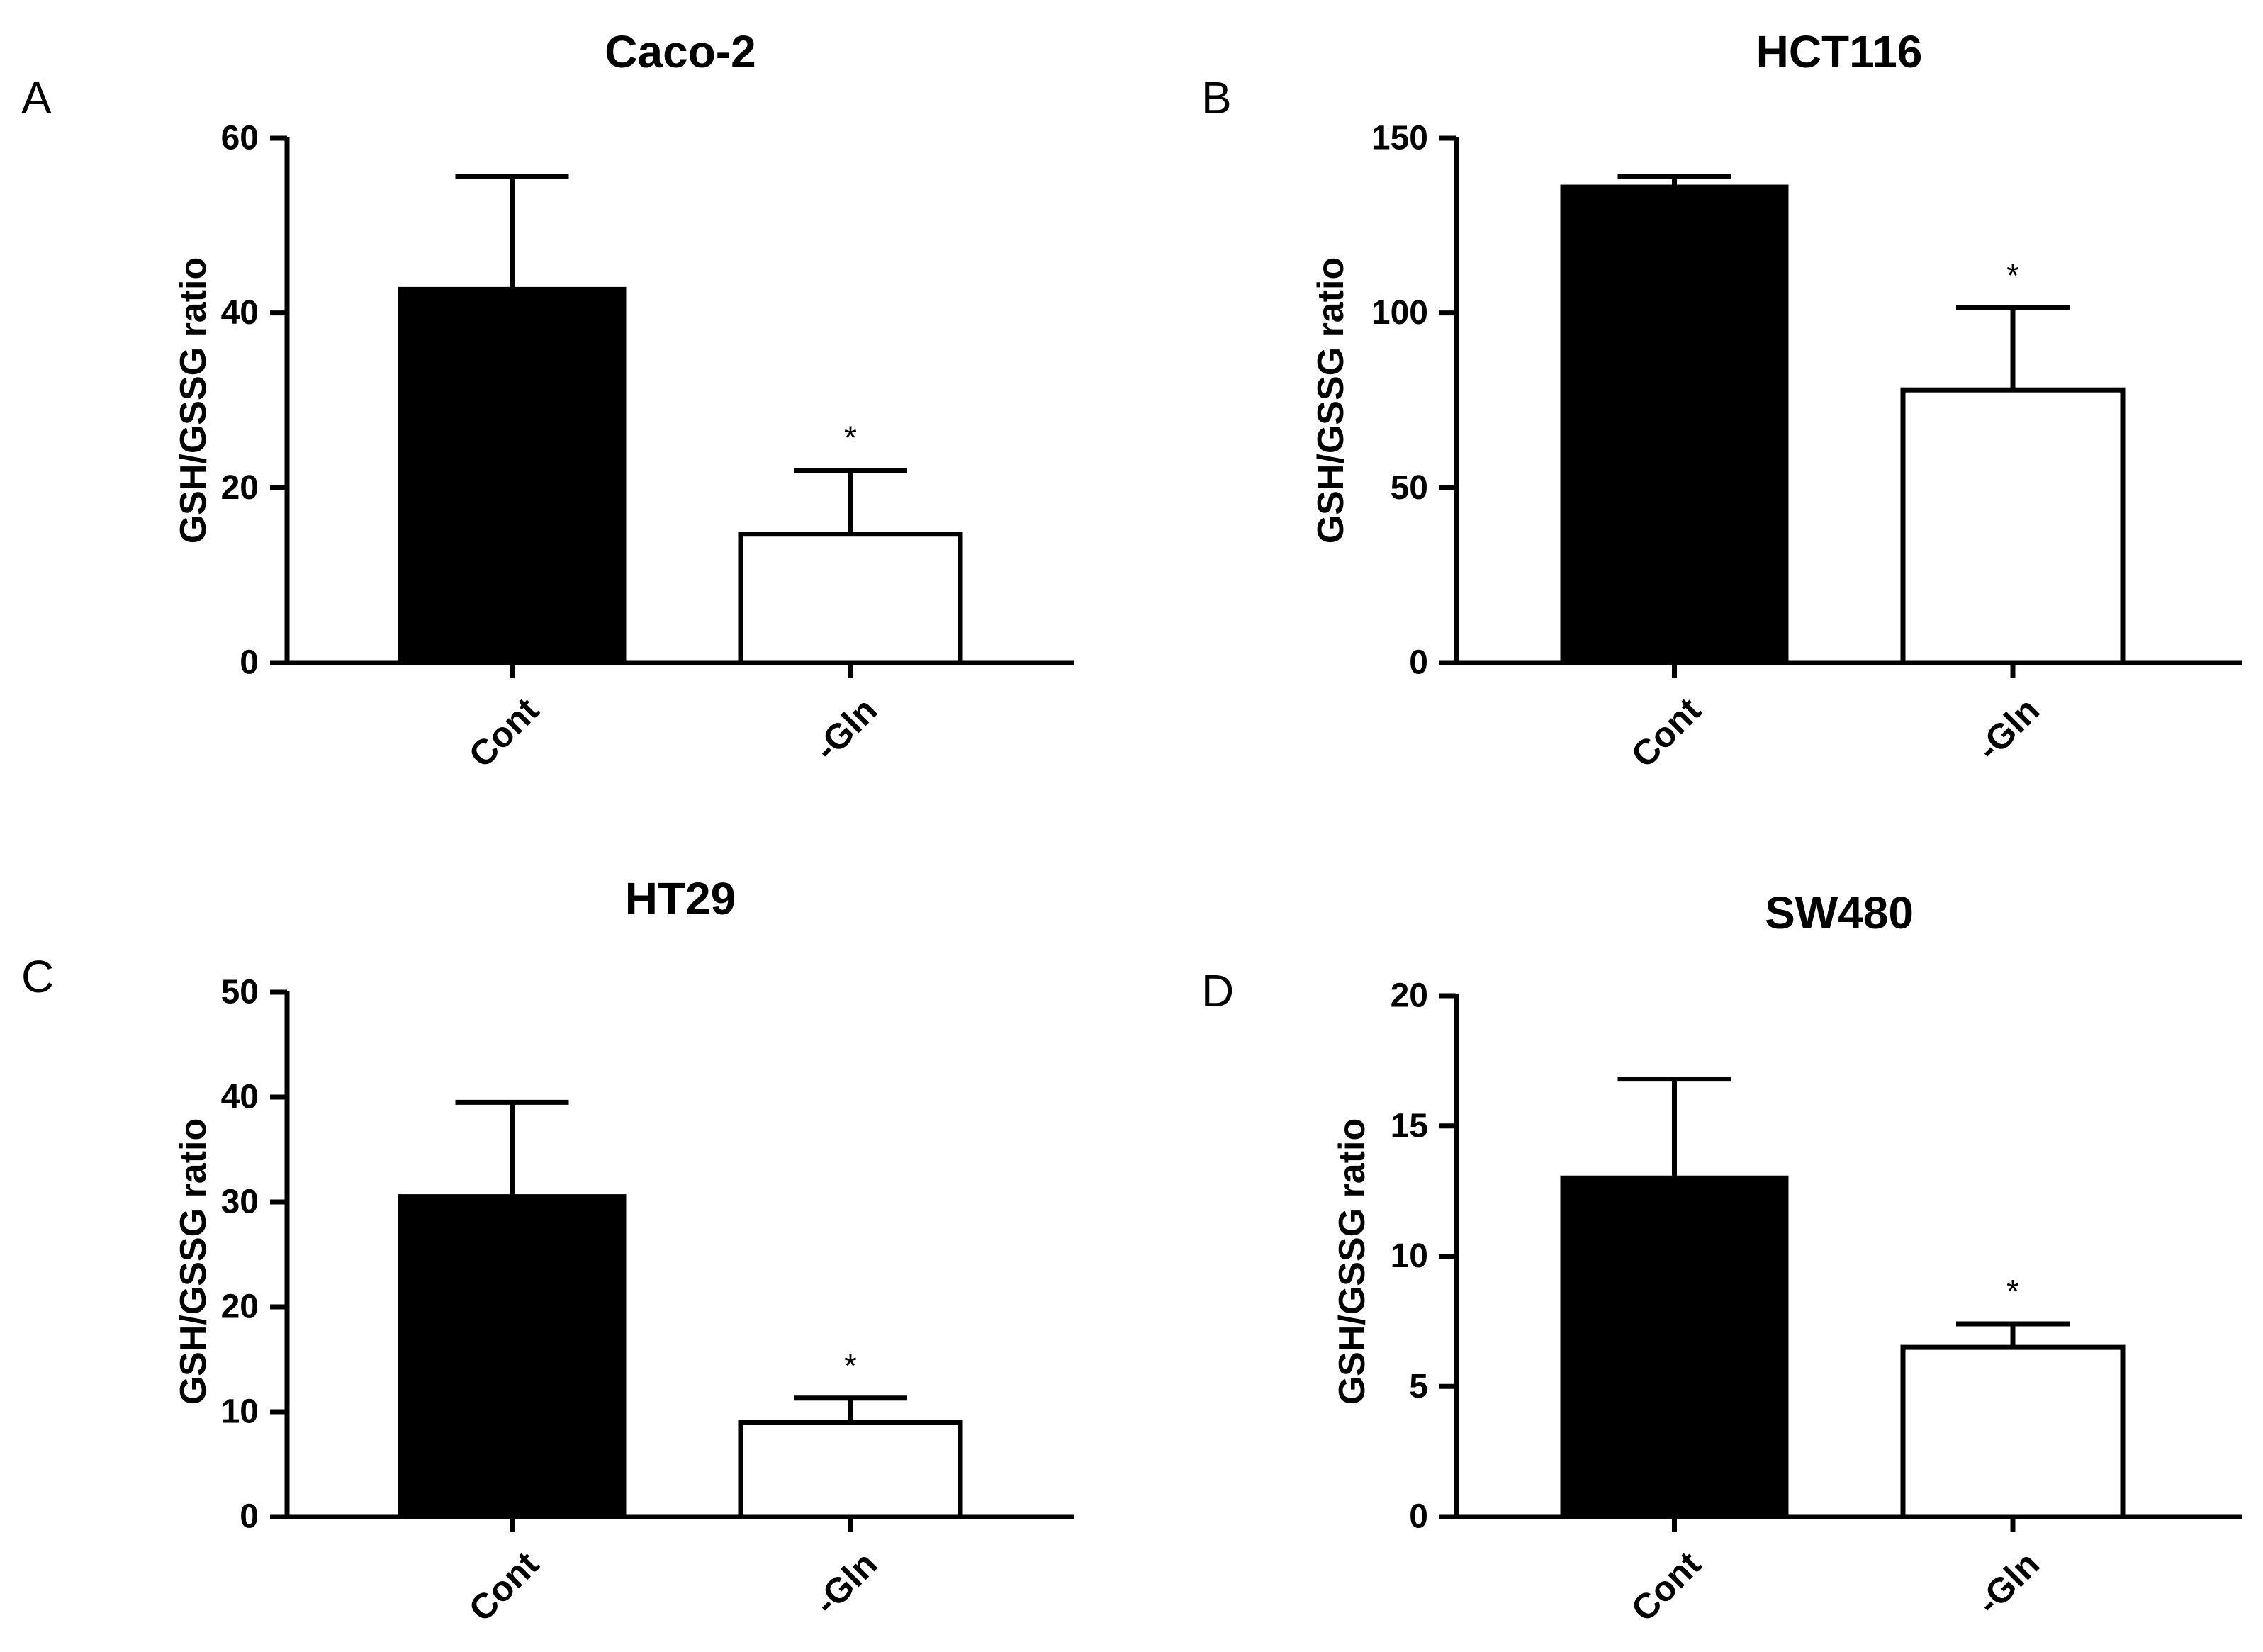  What do you see at coordinates (36, 97) in the screenshot?
I see `panel-letter: A` at bounding box center [36, 97].